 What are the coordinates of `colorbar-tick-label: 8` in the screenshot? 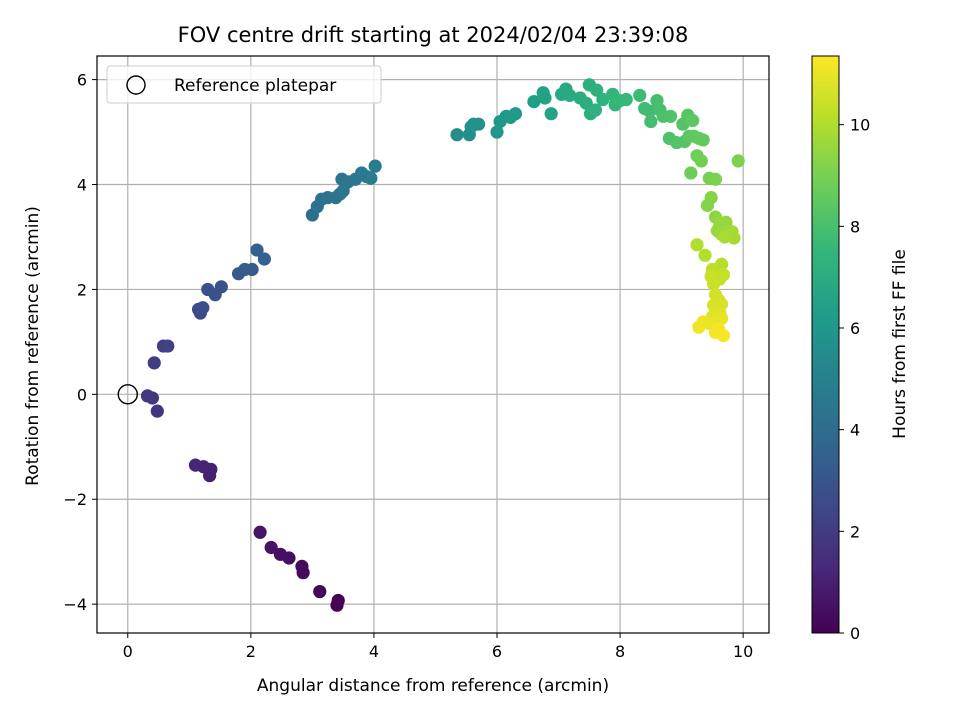 It's located at (855, 226).